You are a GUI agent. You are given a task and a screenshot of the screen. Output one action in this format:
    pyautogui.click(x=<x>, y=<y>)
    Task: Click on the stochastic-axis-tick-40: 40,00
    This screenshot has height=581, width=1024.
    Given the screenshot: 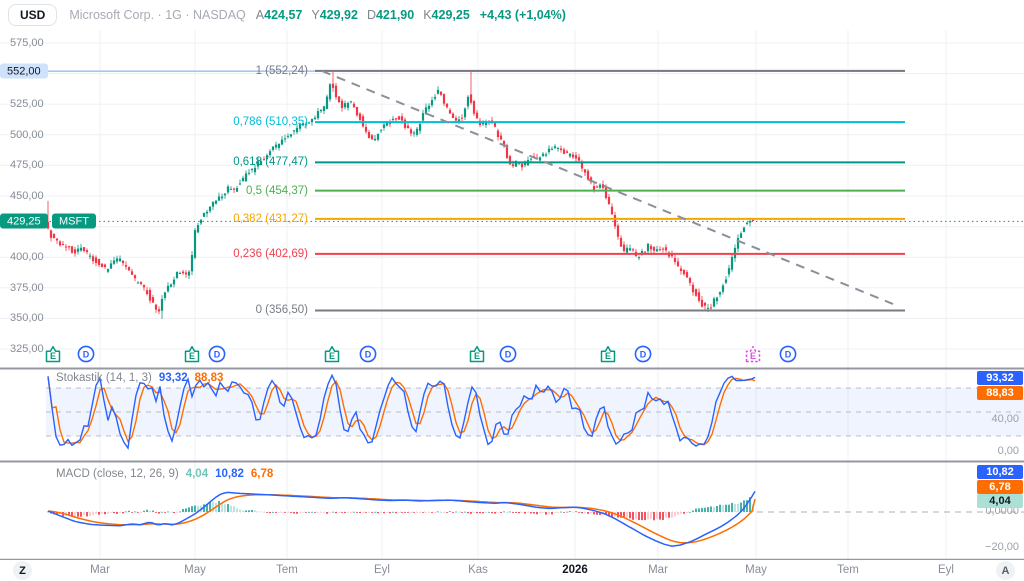 What is the action you would take?
    pyautogui.click(x=1005, y=419)
    